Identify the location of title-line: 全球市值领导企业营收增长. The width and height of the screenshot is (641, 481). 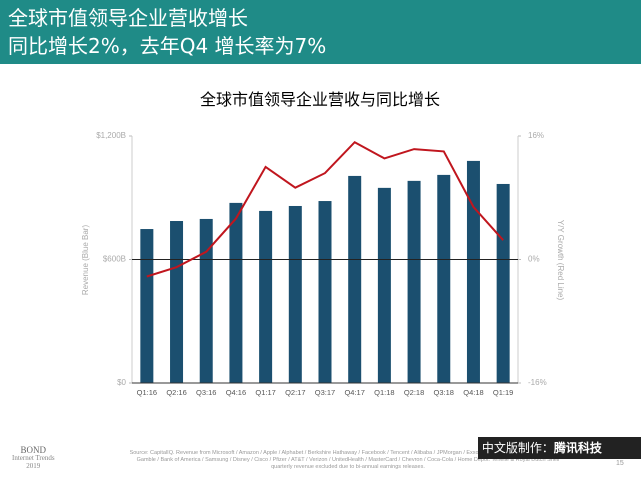
(128, 18).